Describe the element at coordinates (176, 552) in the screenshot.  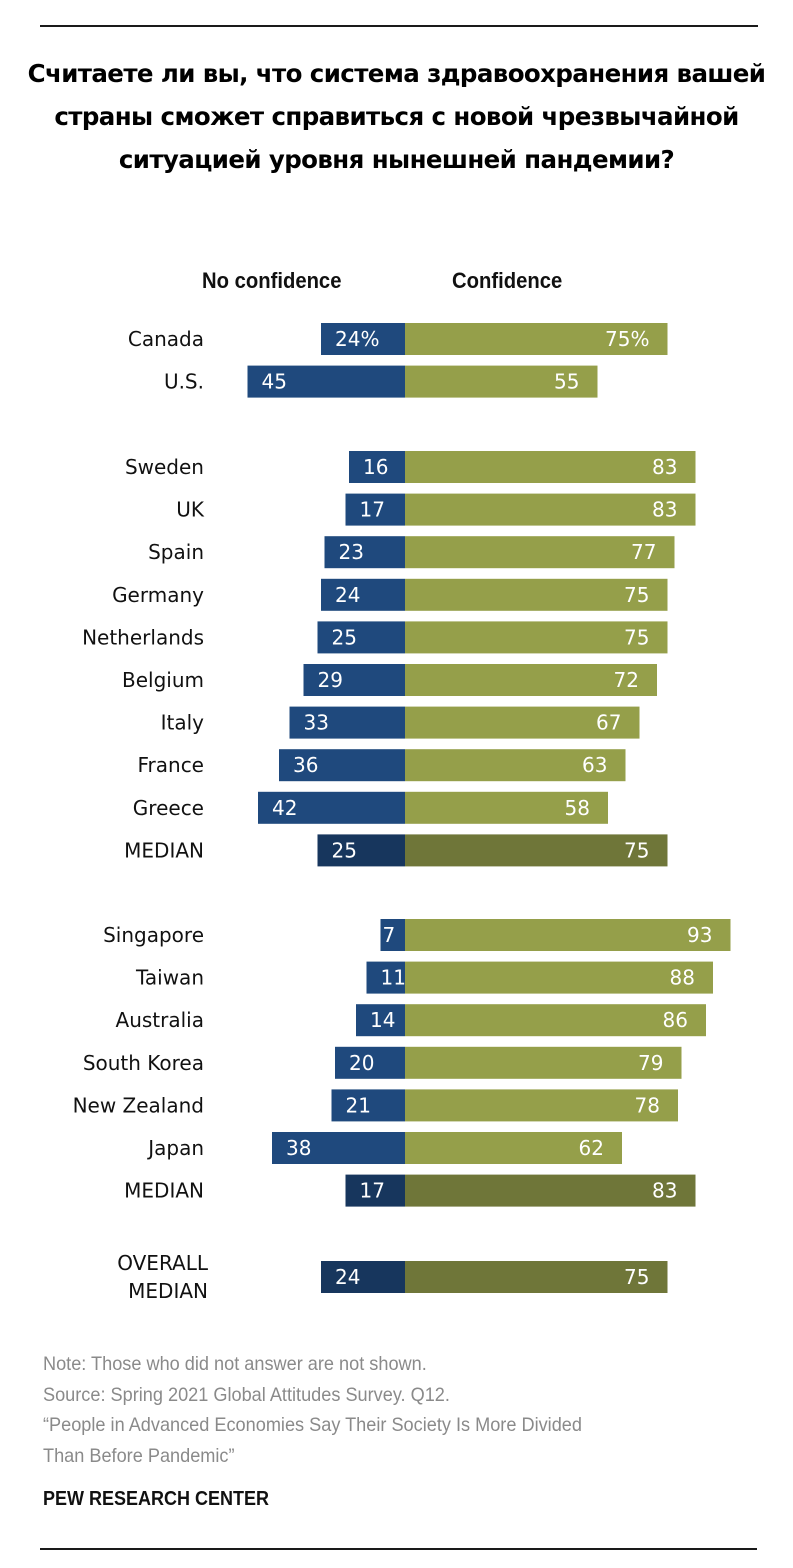
I see `row-label: Spain` at that location.